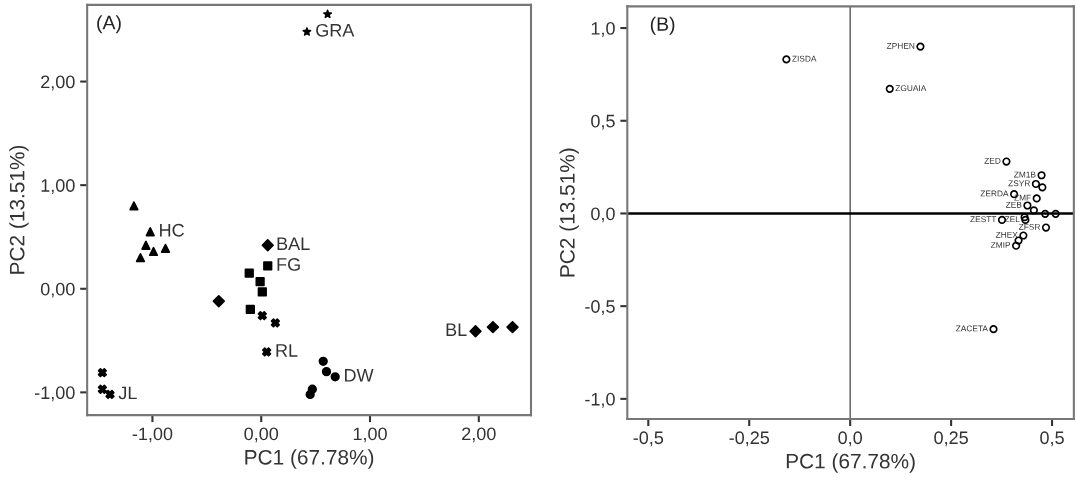  What do you see at coordinates (994, 193) in the screenshot?
I see `annotation: ZERDA` at bounding box center [994, 193].